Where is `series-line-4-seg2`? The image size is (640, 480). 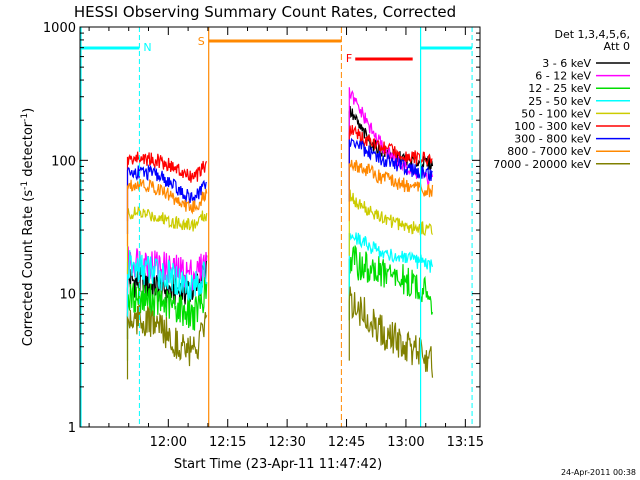
series-line-4-seg2 is located at coordinates (391, 263).